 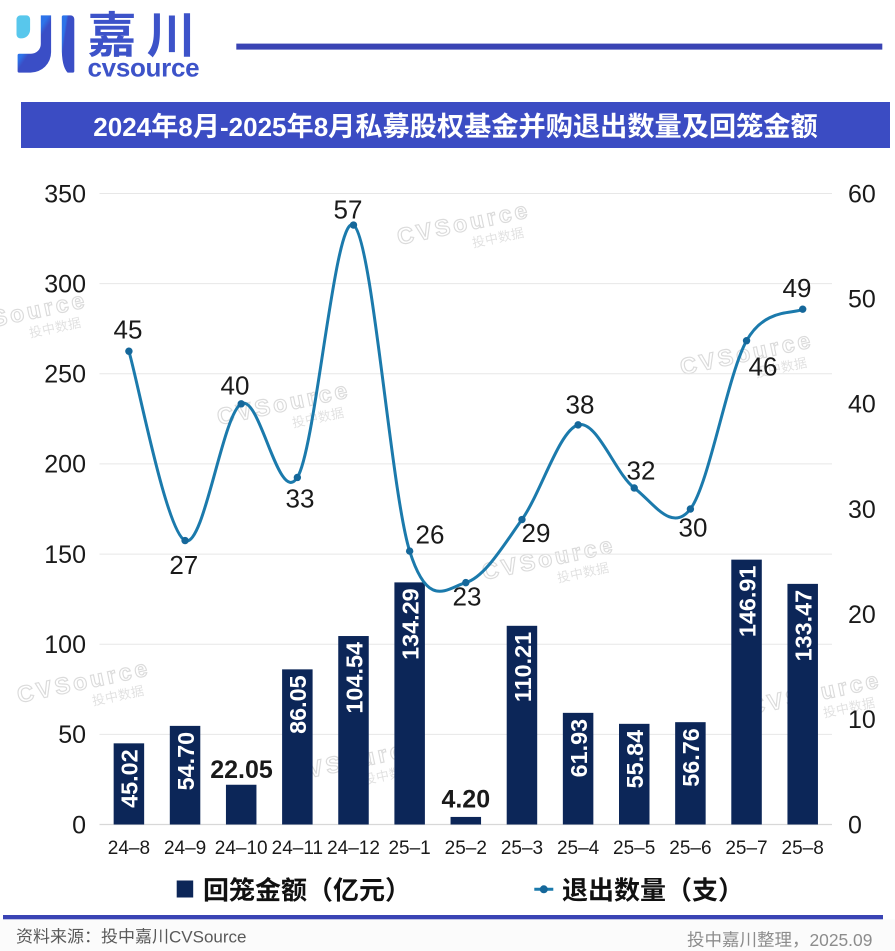 I want to click on svg-text: 55.84, so click(x=635, y=759).